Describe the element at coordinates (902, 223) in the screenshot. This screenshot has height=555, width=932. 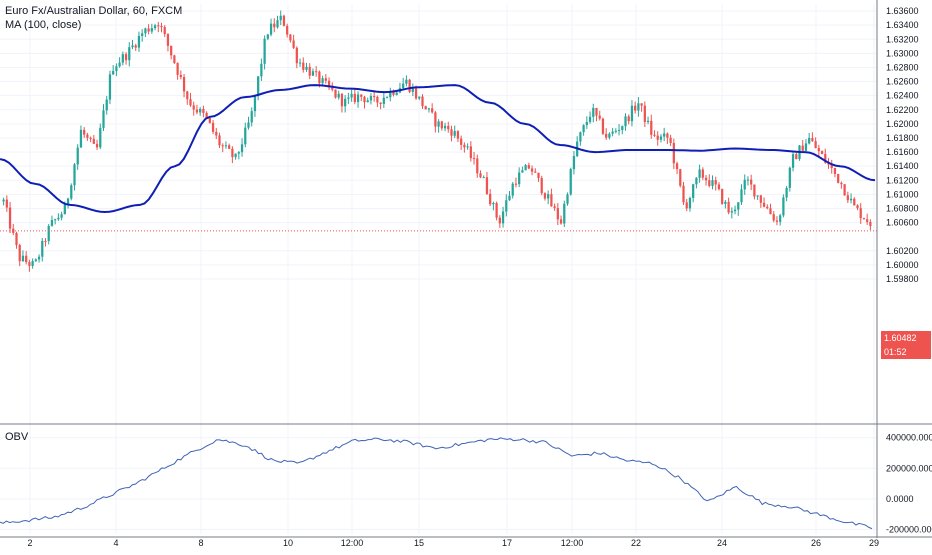
I see `price-tick-label: 1.60600` at that location.